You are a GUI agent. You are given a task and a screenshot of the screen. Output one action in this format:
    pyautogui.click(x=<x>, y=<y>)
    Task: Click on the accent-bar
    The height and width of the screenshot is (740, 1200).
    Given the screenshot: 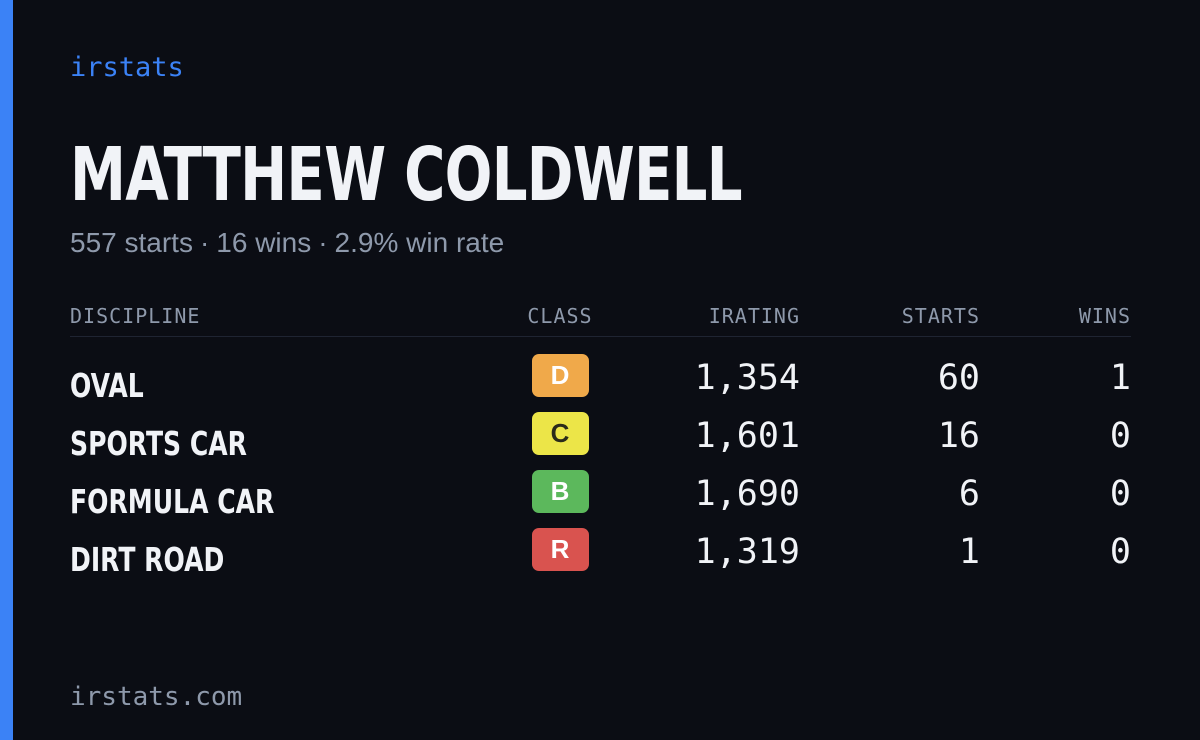 What is the action you would take?
    pyautogui.click(x=6, y=370)
    